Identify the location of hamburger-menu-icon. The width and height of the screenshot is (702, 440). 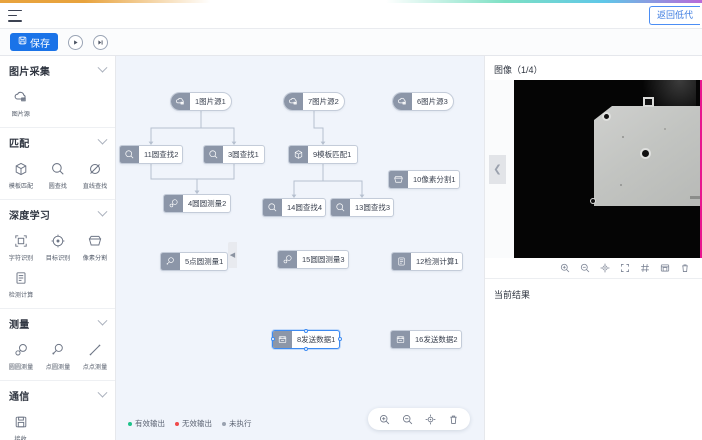
(15, 15).